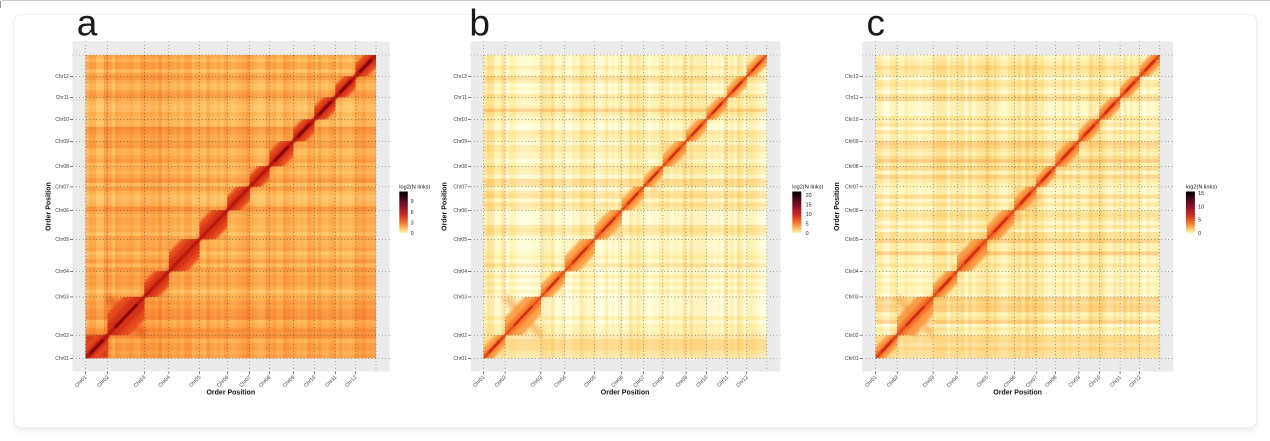  Describe the element at coordinates (809, 196) in the screenshot. I see `svg-text: 20` at that location.